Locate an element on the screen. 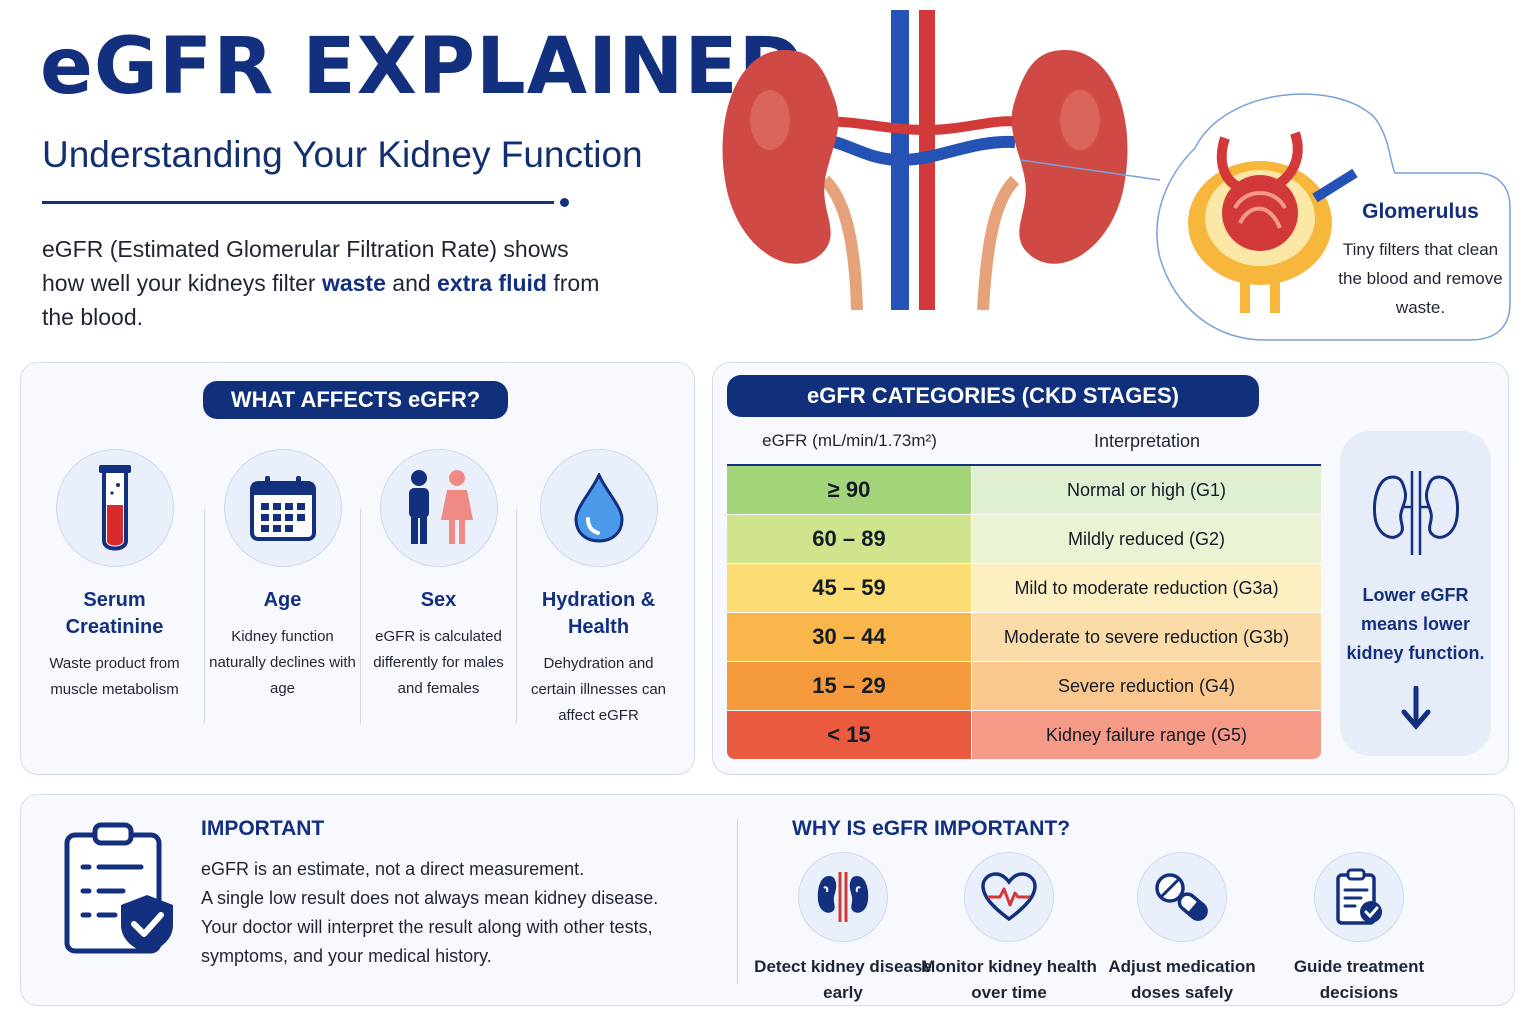 The image size is (1536, 1024). kidneys-outline-icon is located at coordinates (1416, 513).